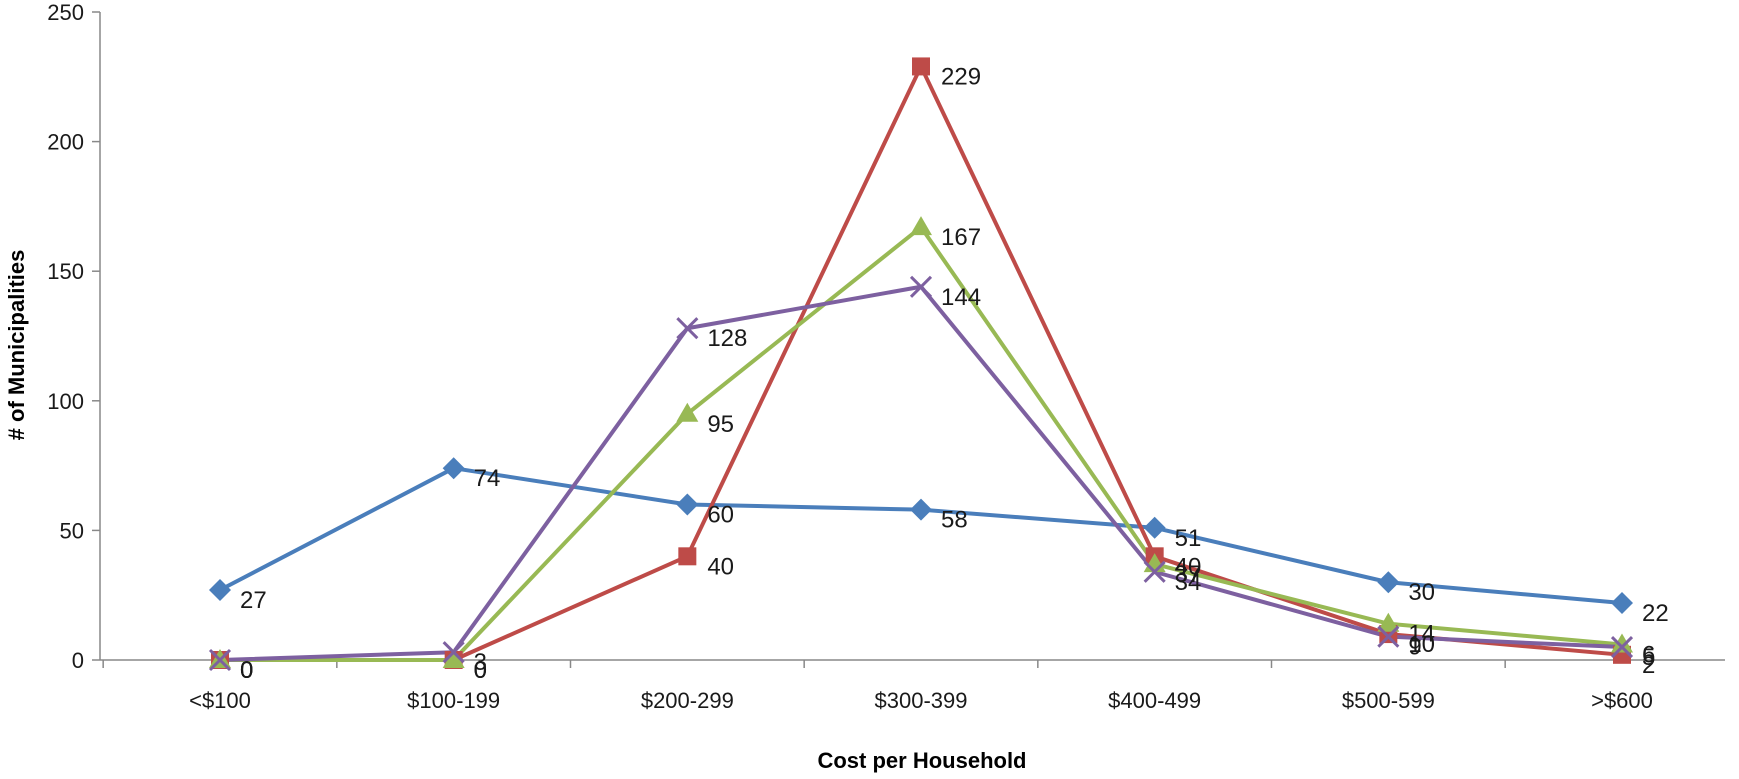  I want to click on data-label: 2, so click(1648, 665).